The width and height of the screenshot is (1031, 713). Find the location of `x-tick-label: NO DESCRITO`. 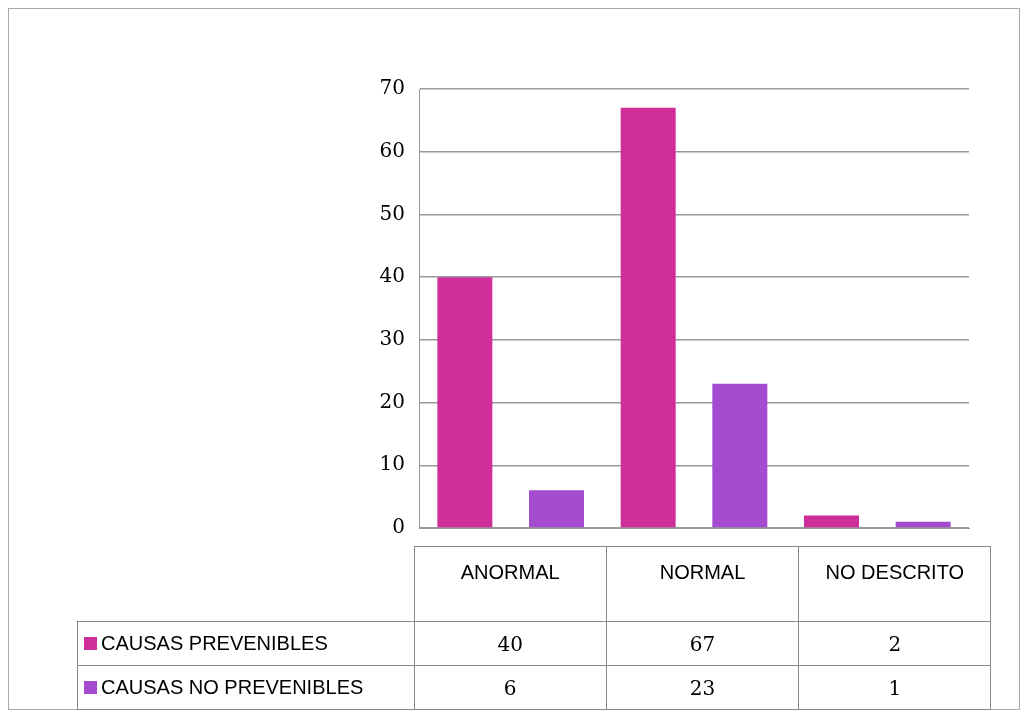

x-tick-label: NO DESCRITO is located at coordinates (894, 584).